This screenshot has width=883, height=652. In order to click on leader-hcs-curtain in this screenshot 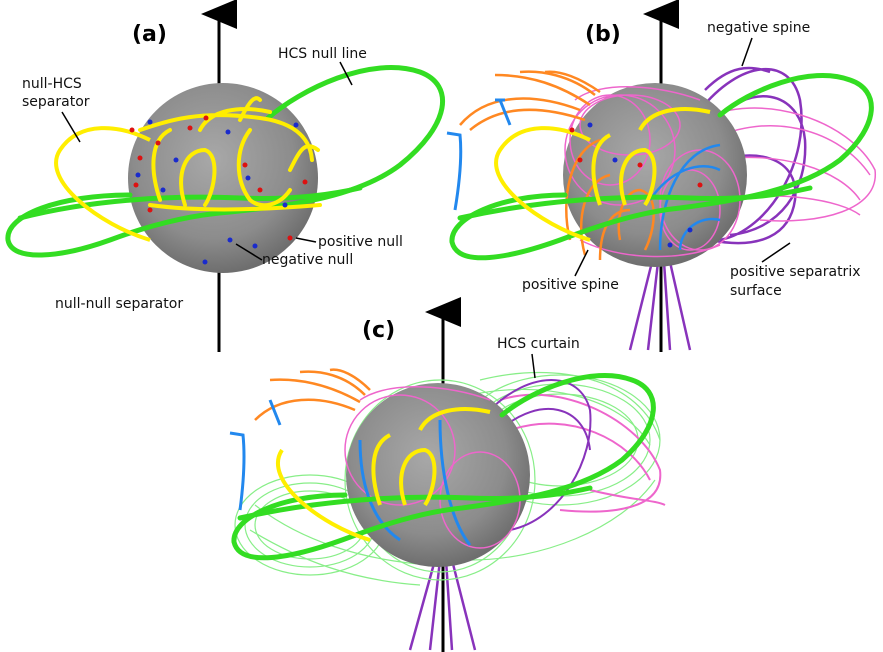, I will do `click(533, 366)`.